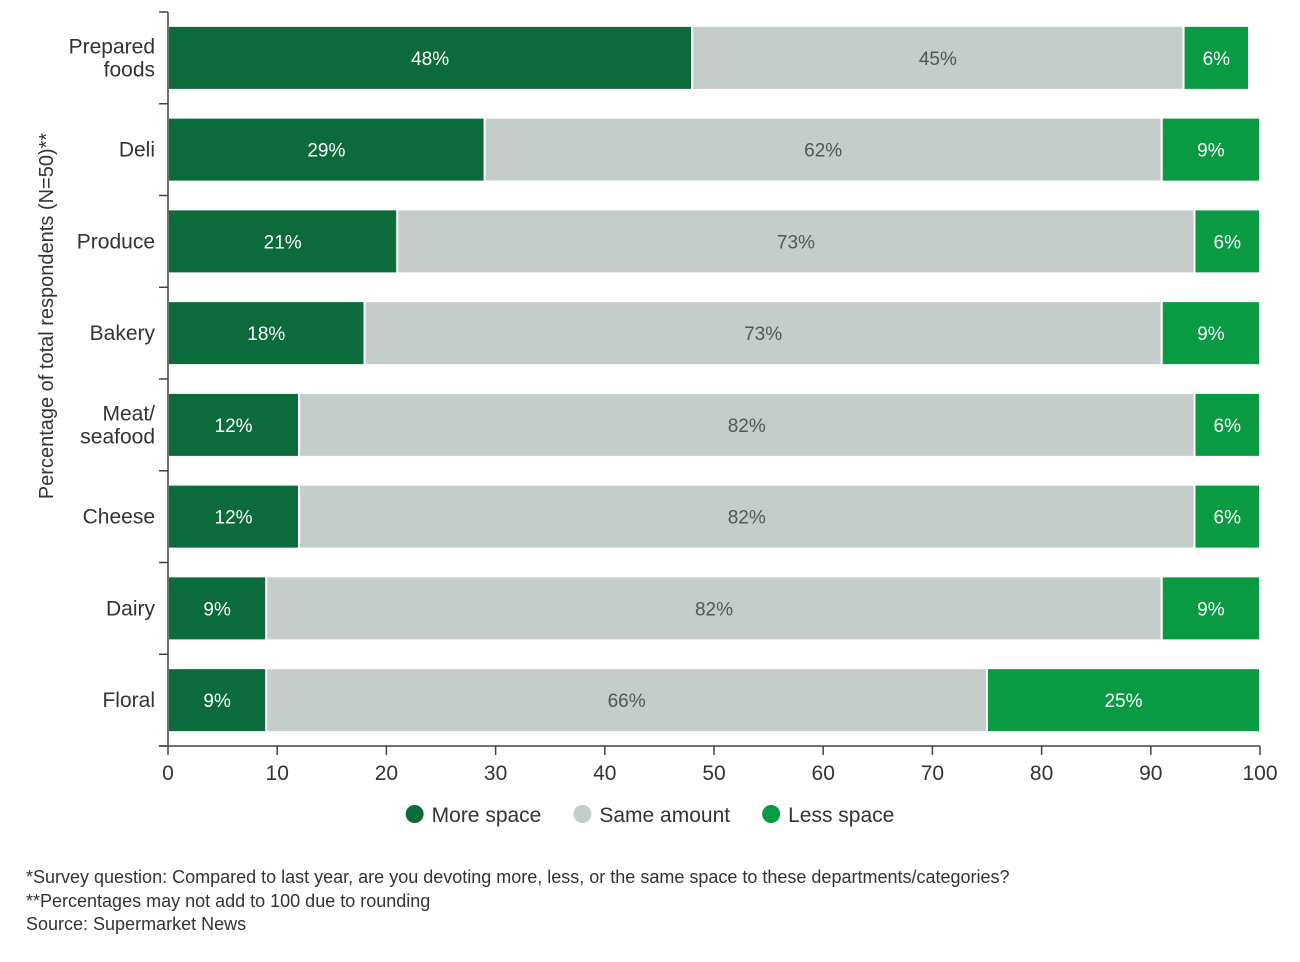  I want to click on data-label-cheese-more-space: 12%, so click(234, 518).